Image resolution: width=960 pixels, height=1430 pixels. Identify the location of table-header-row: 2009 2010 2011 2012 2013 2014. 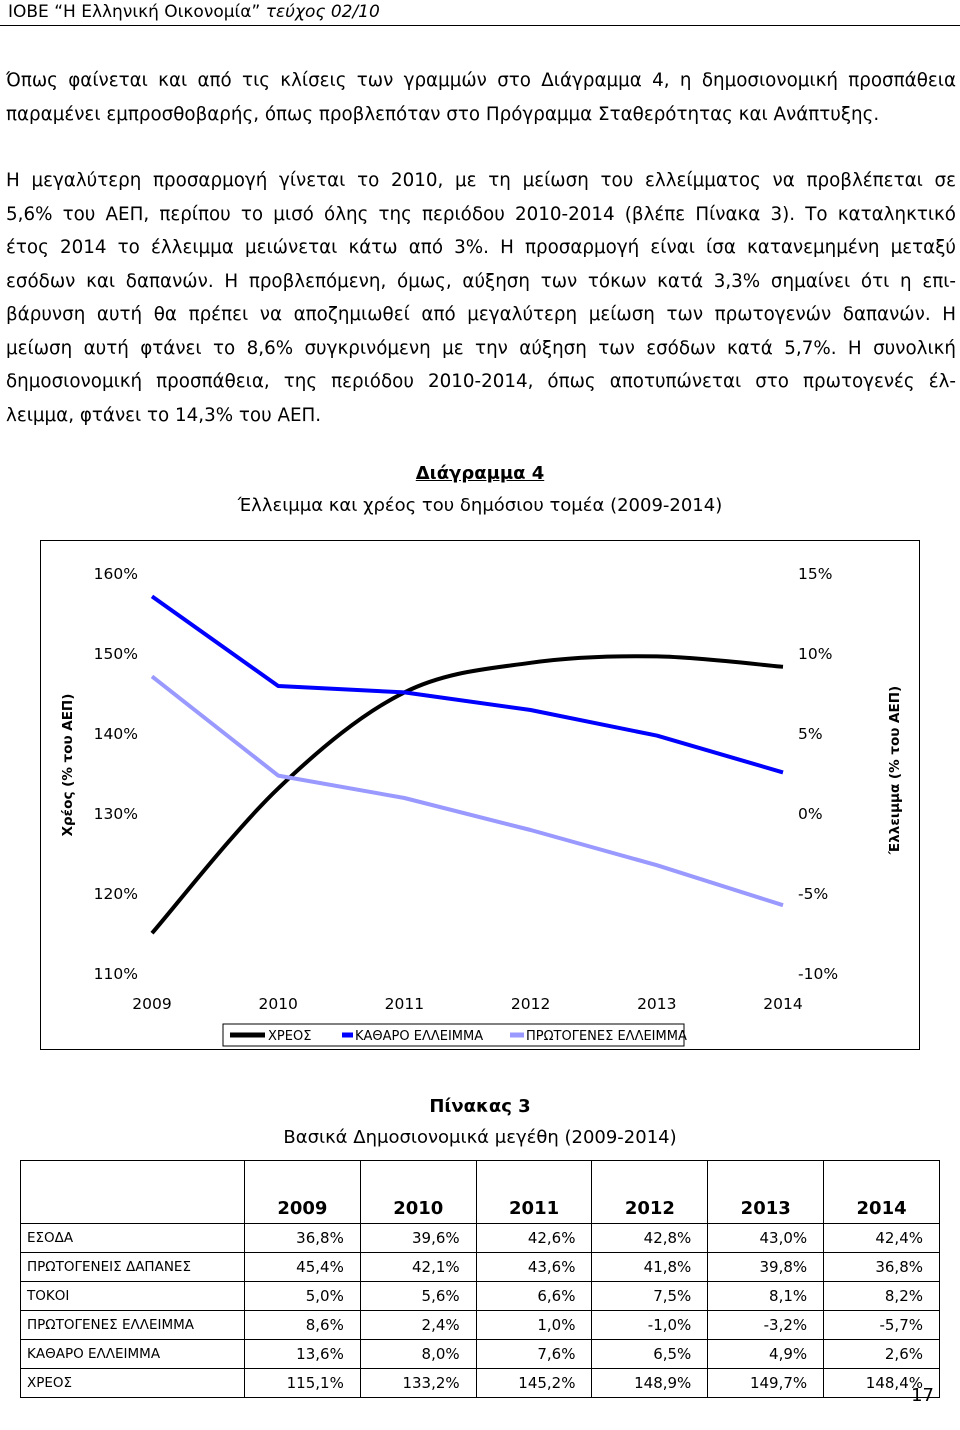
(480, 1192).